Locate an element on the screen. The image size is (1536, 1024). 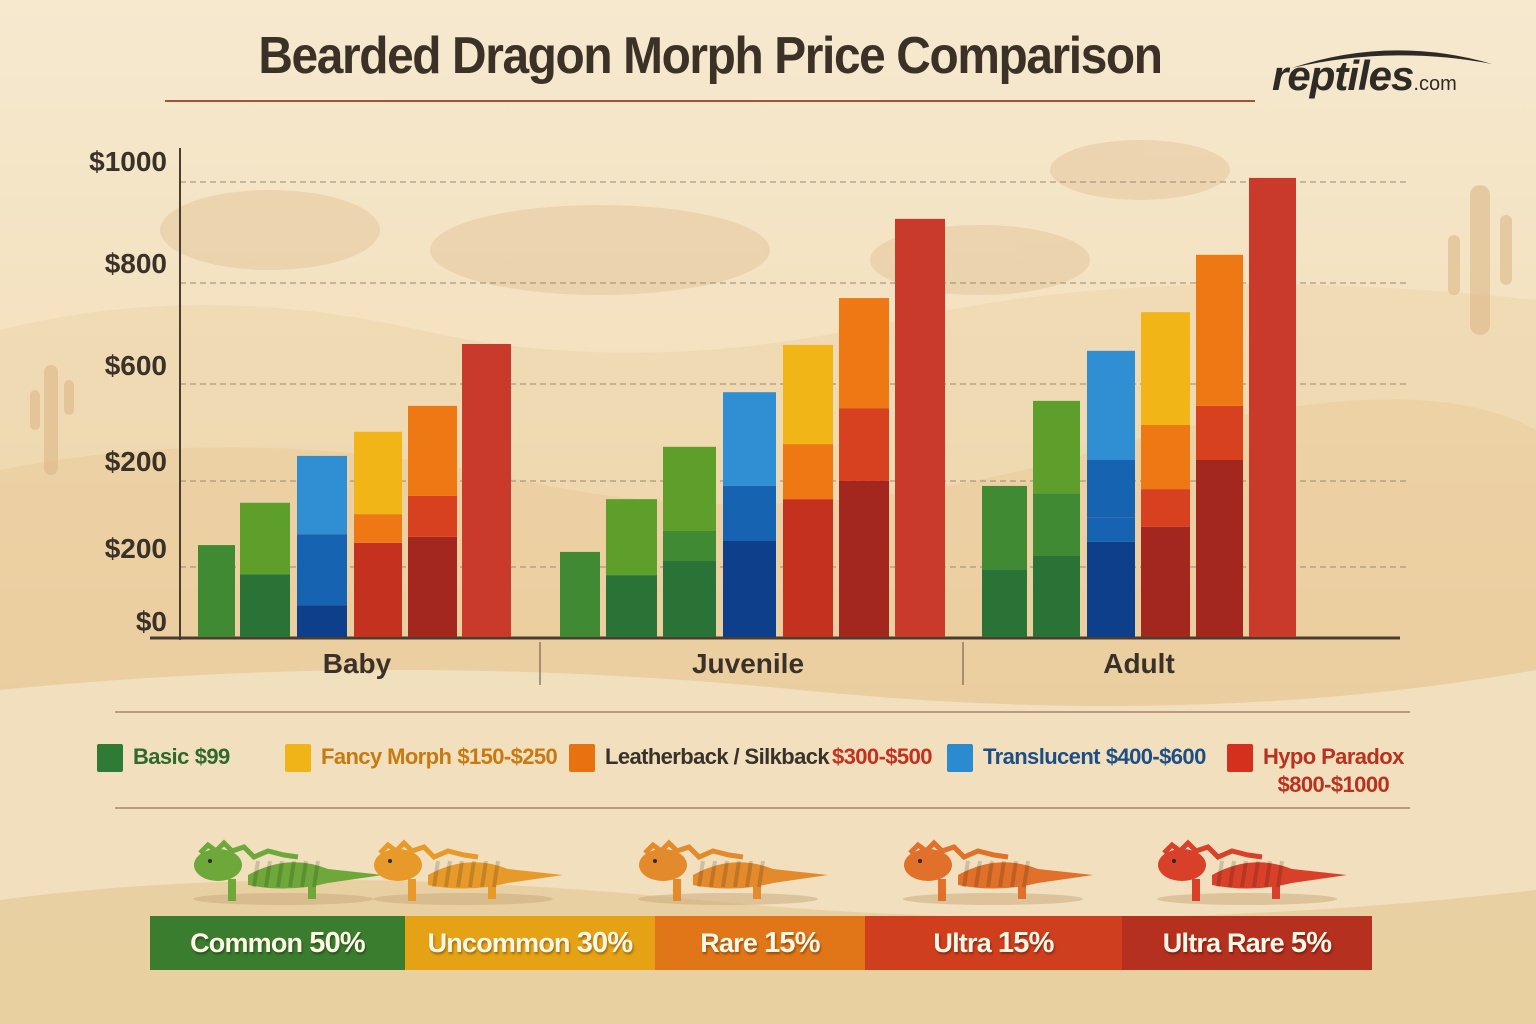
y-tick-label: $600 is located at coordinates (135, 365).